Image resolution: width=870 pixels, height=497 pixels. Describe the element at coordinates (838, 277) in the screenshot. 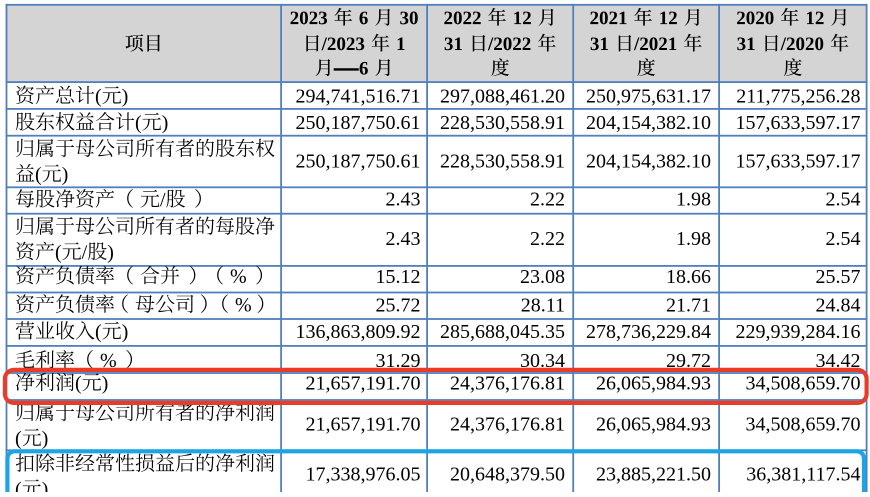

I see `svg-text: 25.57` at that location.